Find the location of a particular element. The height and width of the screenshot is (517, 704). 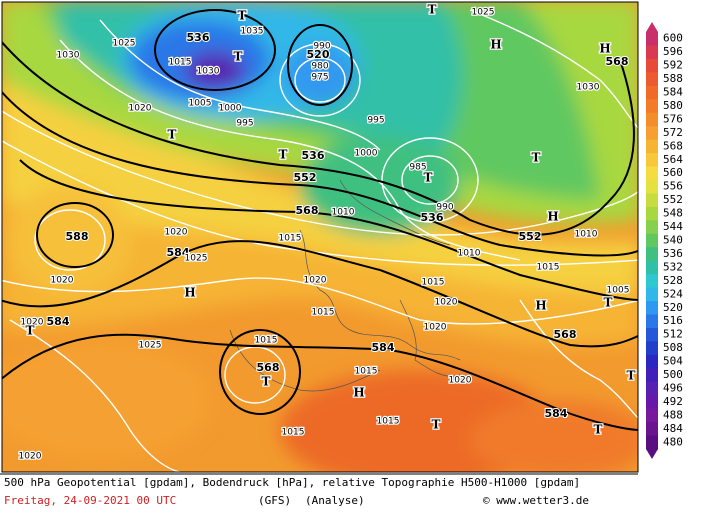

colorbar-label: 504 is located at coordinates (673, 361).